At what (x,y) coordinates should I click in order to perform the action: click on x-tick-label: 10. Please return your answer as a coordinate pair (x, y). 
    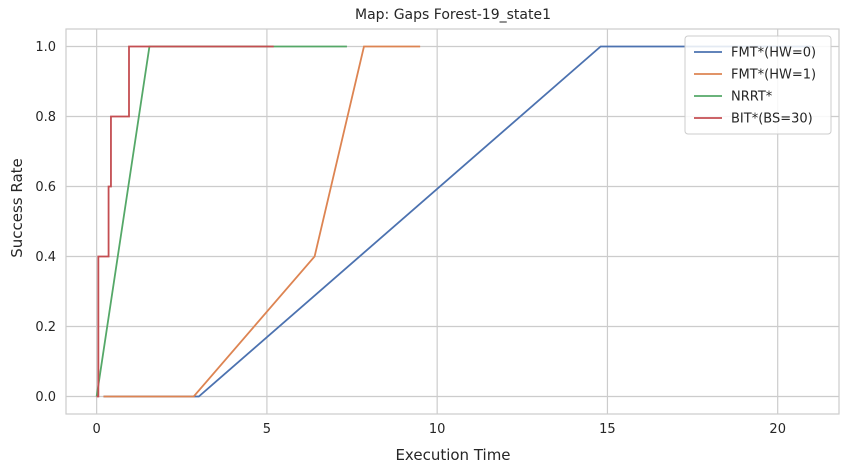
    Looking at the image, I should click on (437, 429).